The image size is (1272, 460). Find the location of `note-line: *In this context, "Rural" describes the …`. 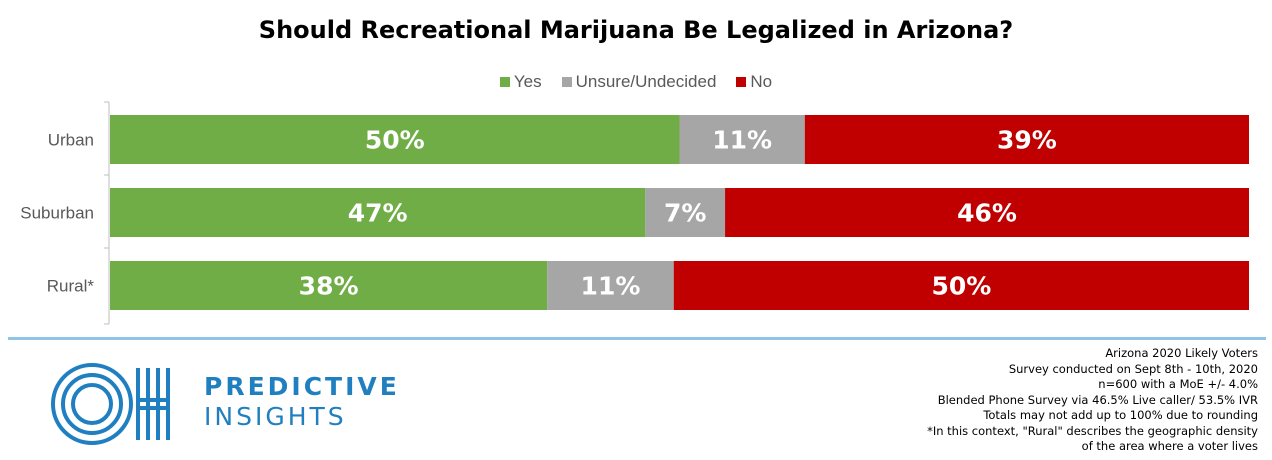

note-line: *In this context, "Rural" describes the … is located at coordinates (1092, 430).